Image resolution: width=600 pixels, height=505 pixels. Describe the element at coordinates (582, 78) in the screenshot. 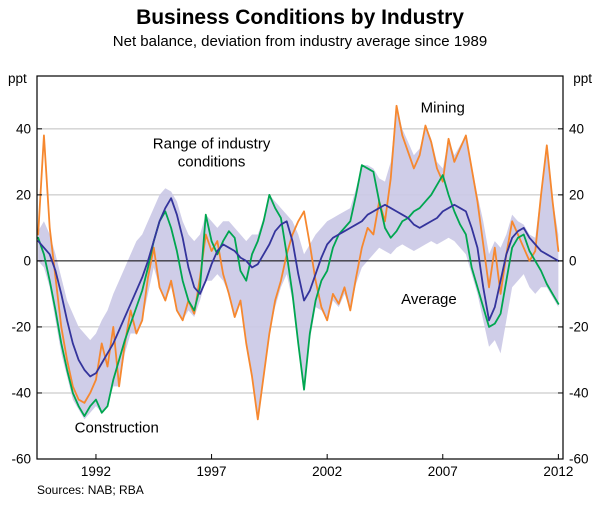

I see `y-axis-unit-right: ppt` at that location.